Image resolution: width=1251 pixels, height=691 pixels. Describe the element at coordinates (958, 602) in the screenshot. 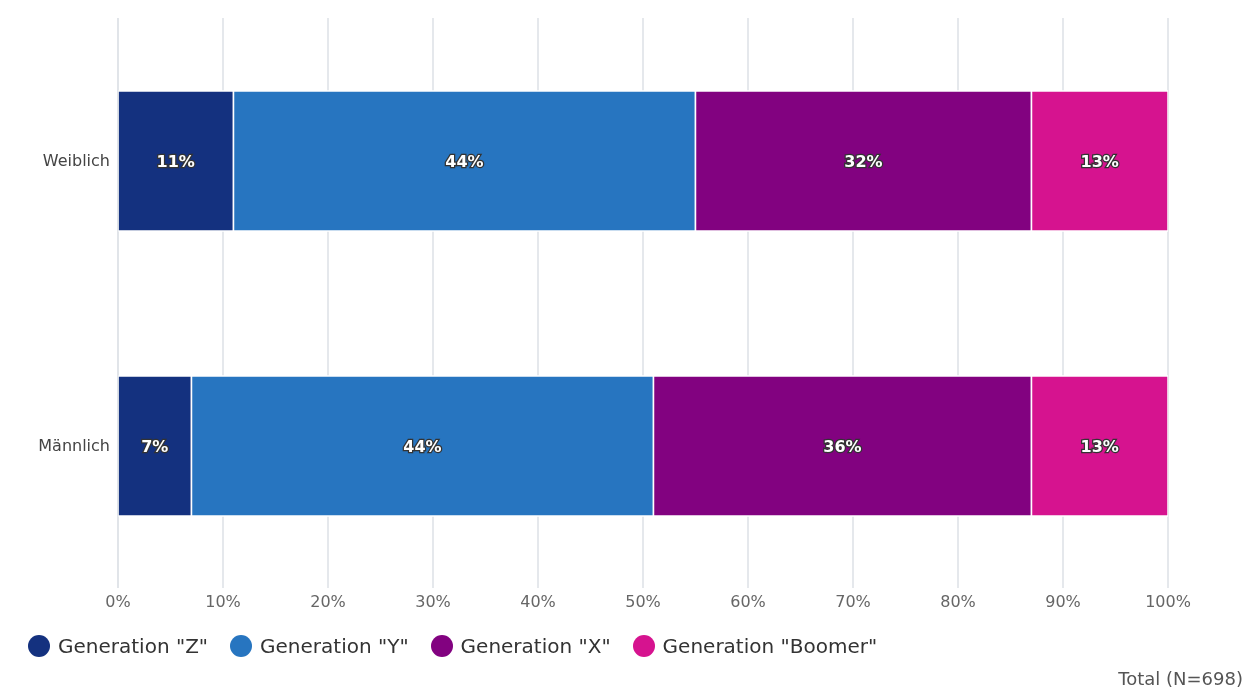

I see `x-tick-label: 80%` at that location.